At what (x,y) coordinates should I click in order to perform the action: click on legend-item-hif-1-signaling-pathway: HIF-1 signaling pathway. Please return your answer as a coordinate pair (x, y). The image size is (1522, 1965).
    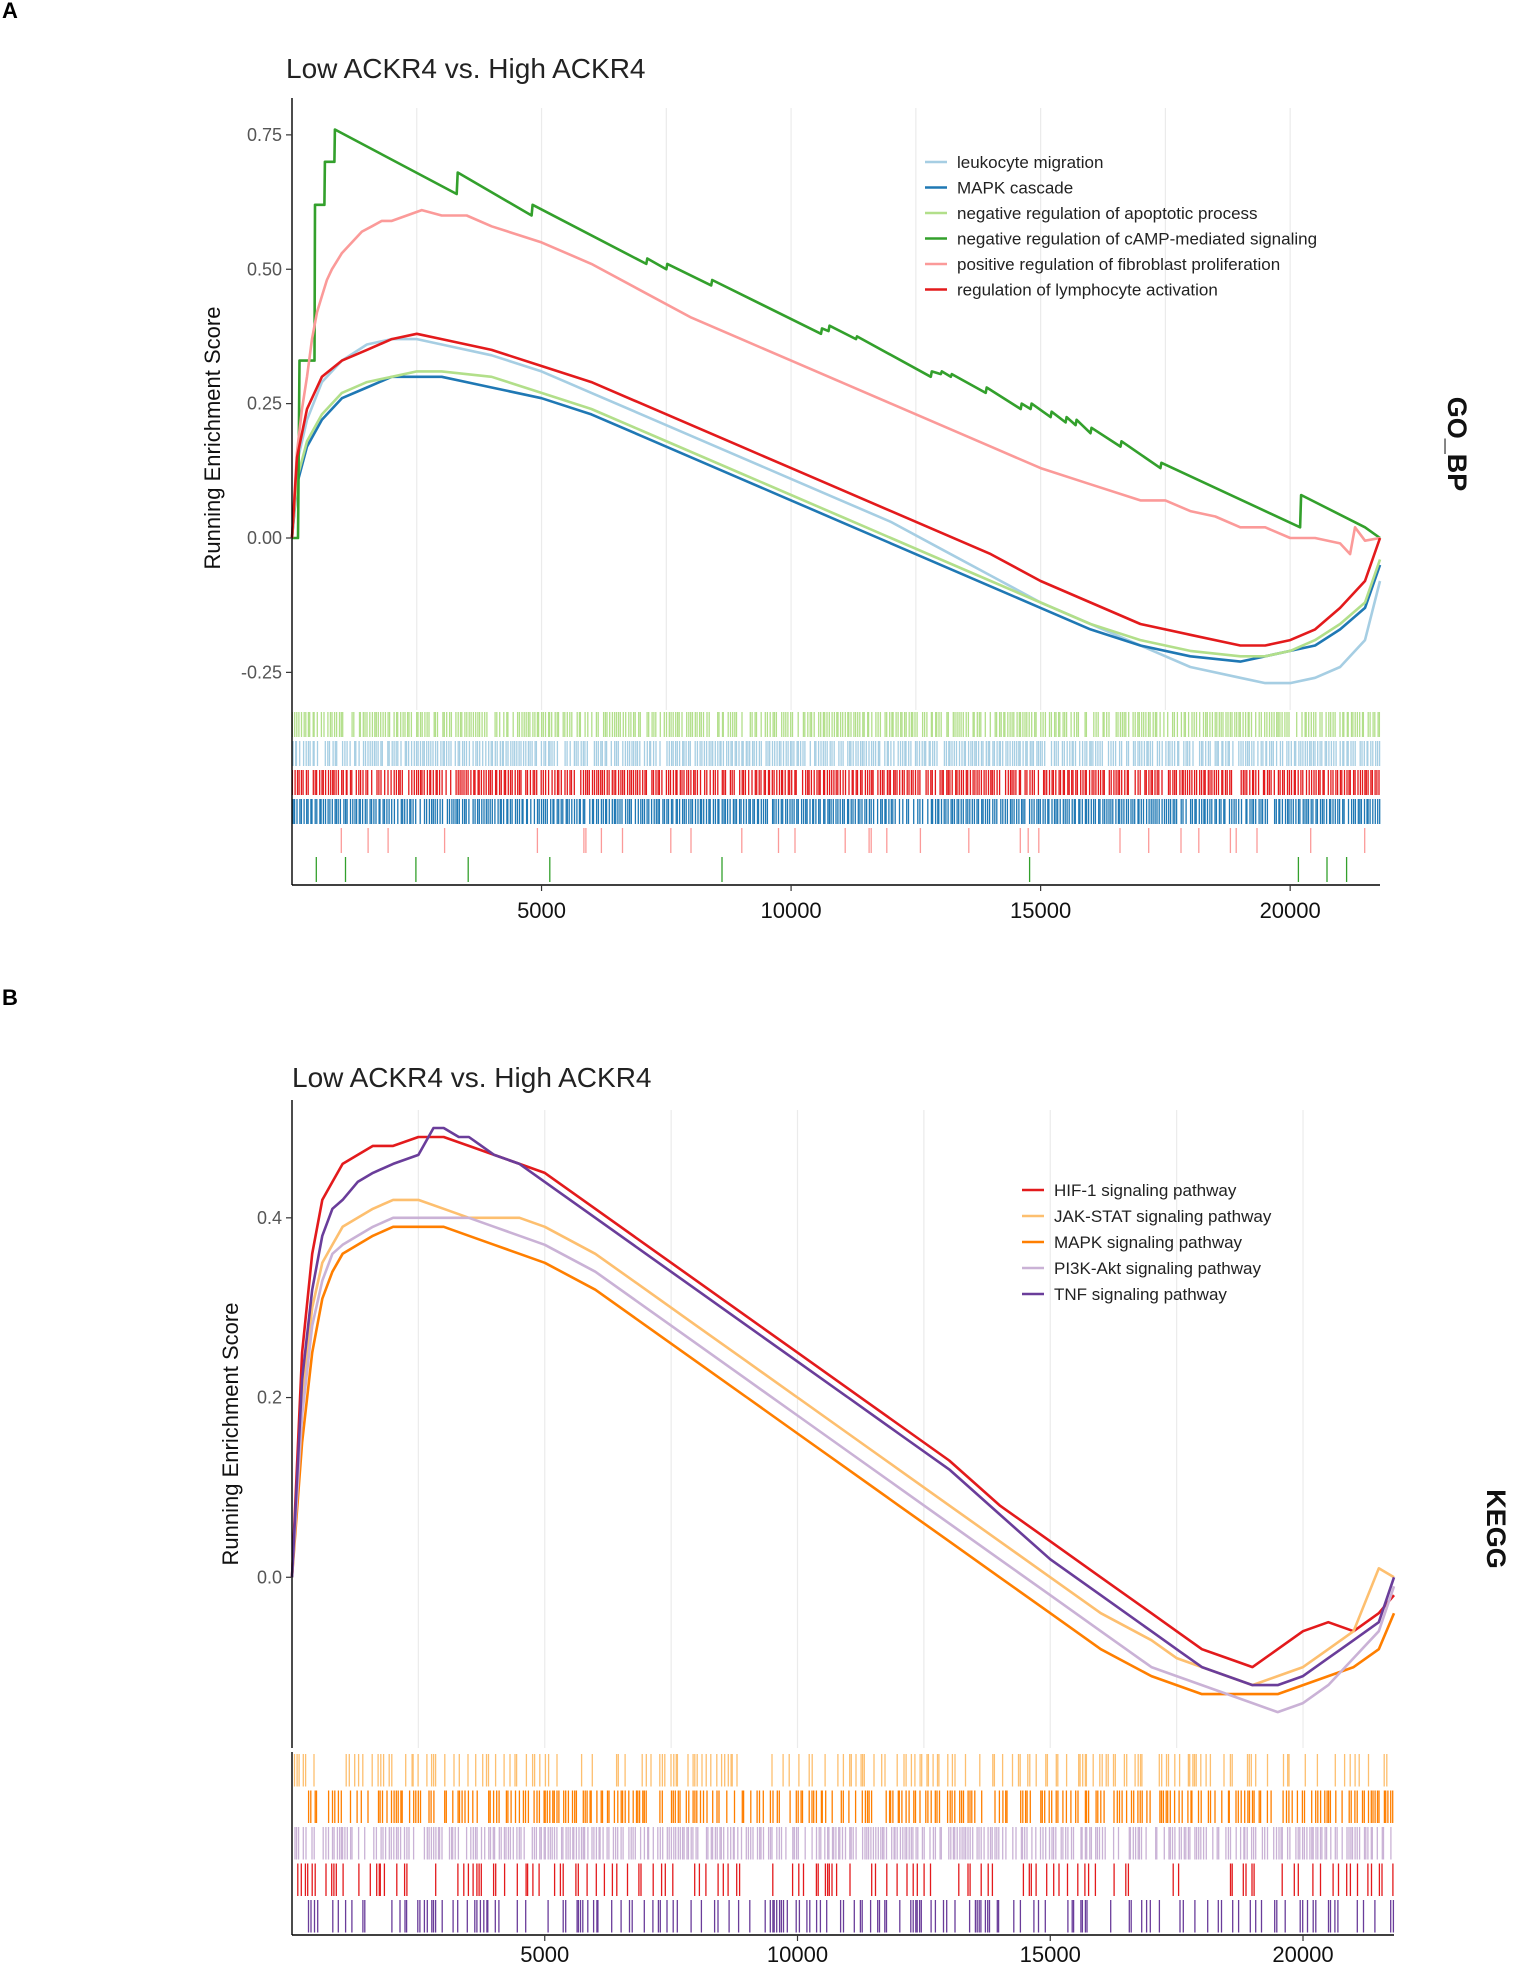
    Looking at the image, I should click on (1129, 1190).